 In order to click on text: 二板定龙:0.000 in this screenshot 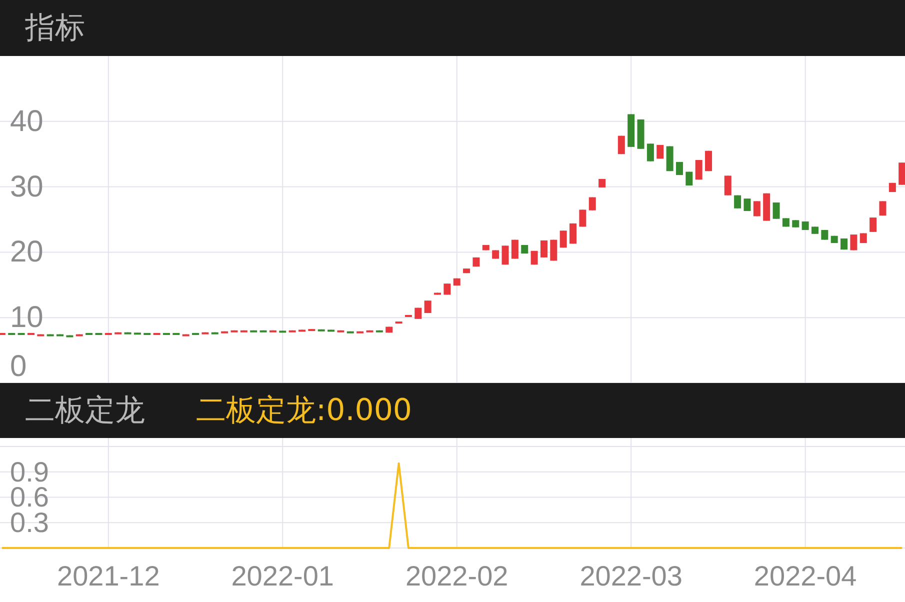, I will do `click(304, 410)`.